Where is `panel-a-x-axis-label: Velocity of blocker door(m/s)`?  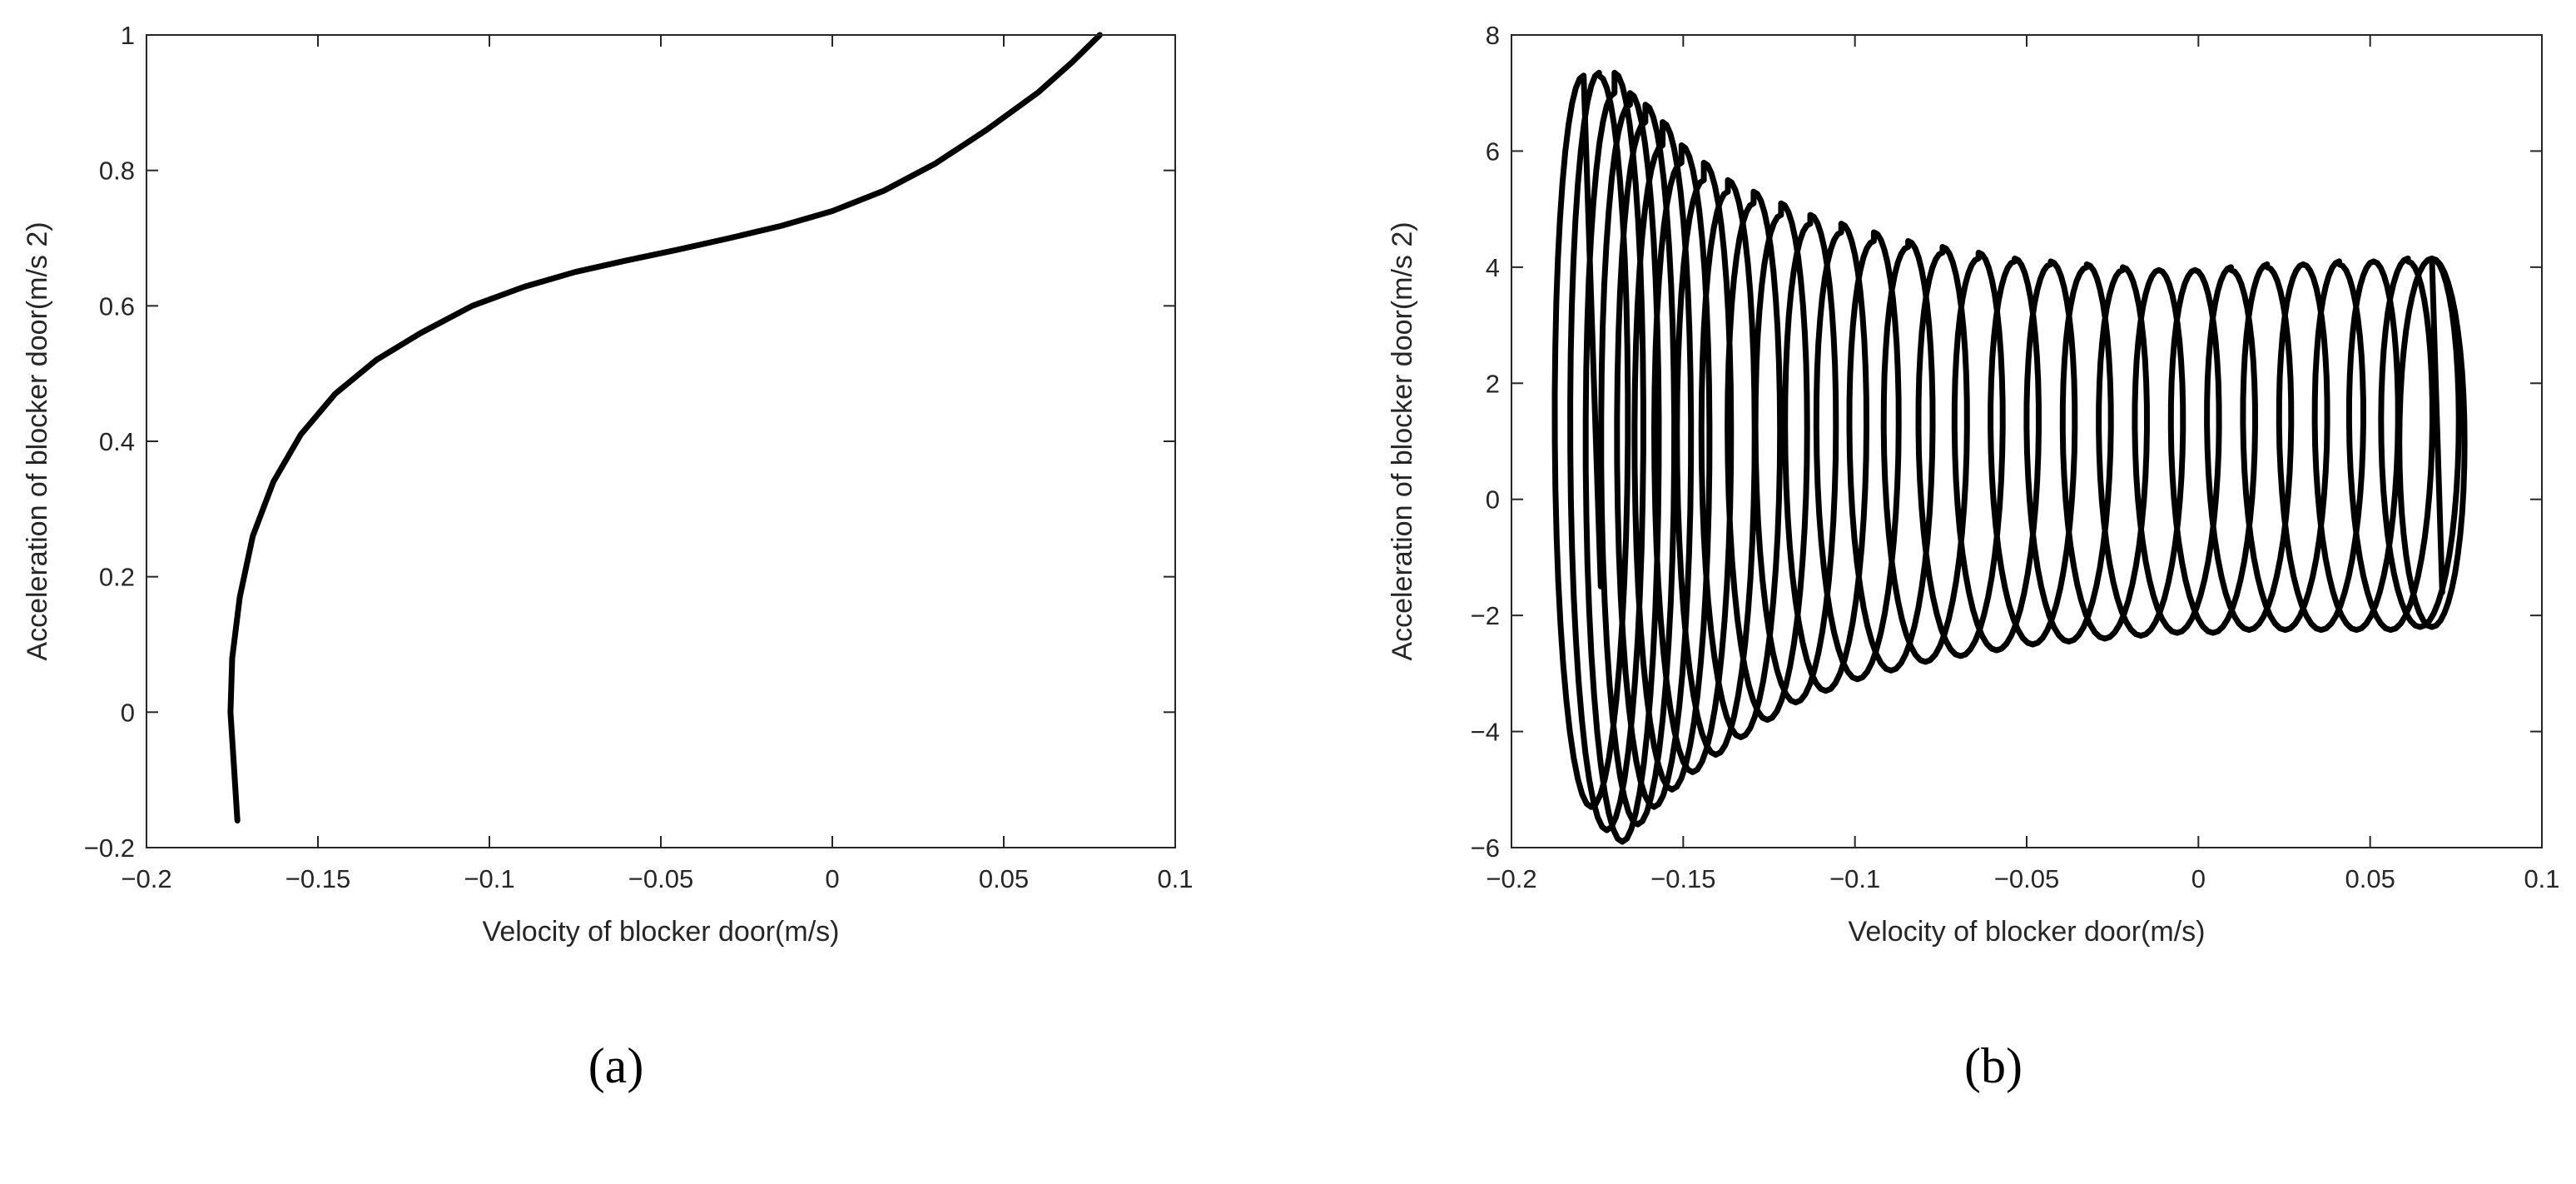
panel-a-x-axis-label: Velocity of blocker door(m/s) is located at coordinates (661, 932).